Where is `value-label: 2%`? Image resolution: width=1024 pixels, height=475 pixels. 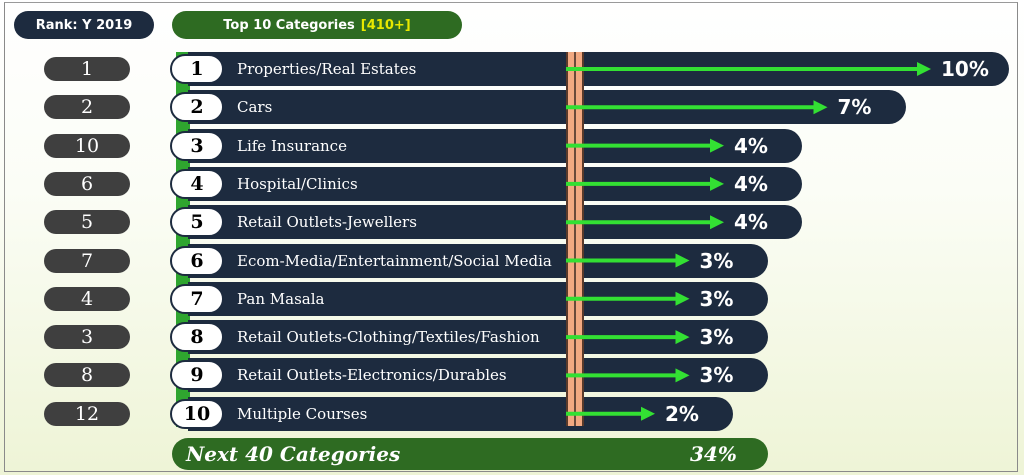 value-label: 2% is located at coordinates (682, 413).